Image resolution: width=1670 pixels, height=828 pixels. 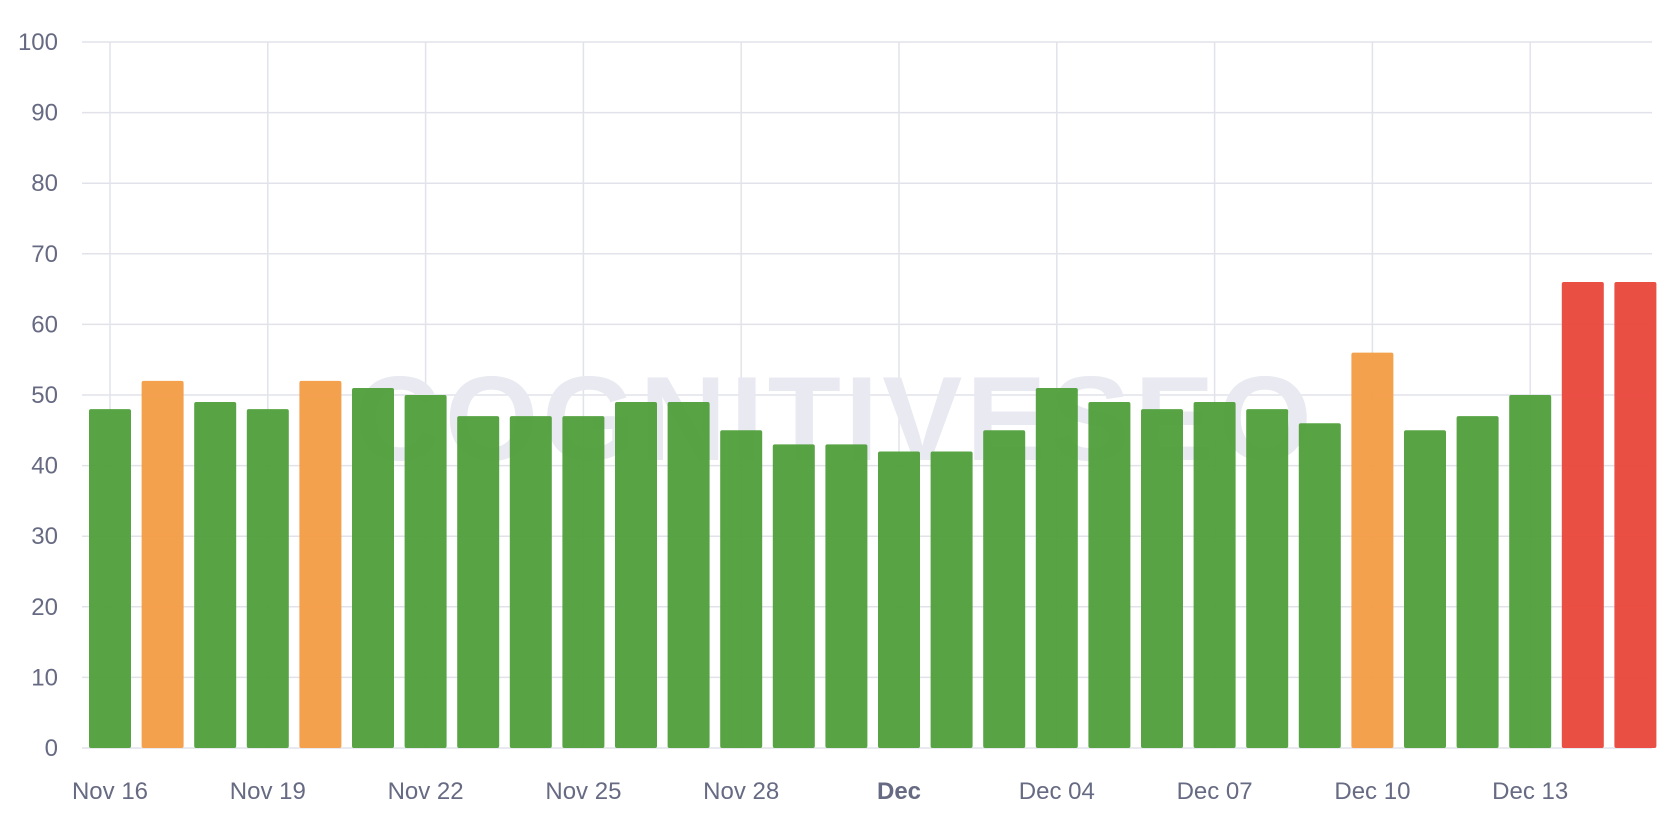 I want to click on y-tick-label: 70, so click(x=44, y=254).